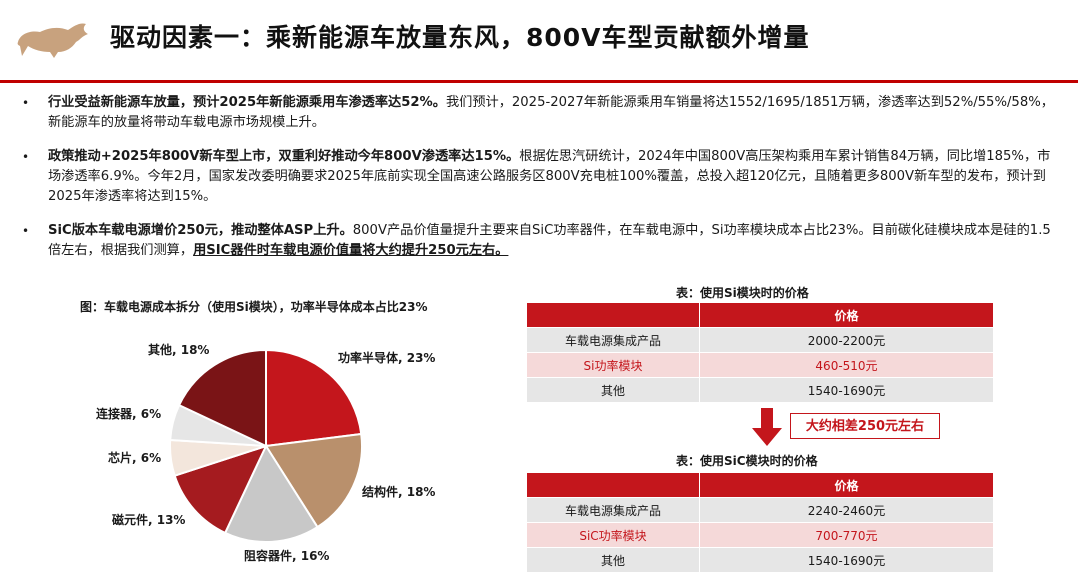 This screenshot has height=574, width=1078. What do you see at coordinates (846, 315) in the screenshot?
I see `table1-header-price: 价格` at bounding box center [846, 315].